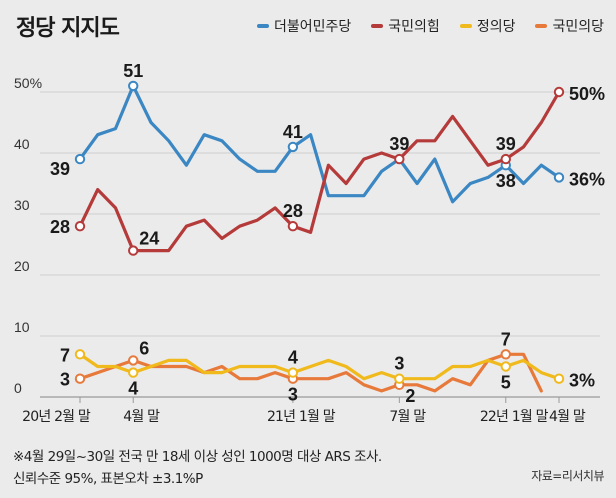 The image size is (616, 498). What do you see at coordinates (22, 327) in the screenshot?
I see `y-tick-label: 10` at bounding box center [22, 327].